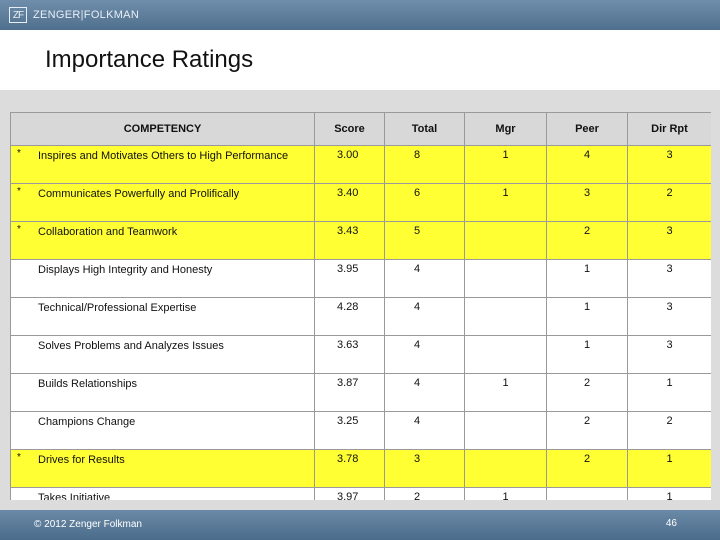  I want to click on competency-cell: Takes Initiative, so click(162, 493).